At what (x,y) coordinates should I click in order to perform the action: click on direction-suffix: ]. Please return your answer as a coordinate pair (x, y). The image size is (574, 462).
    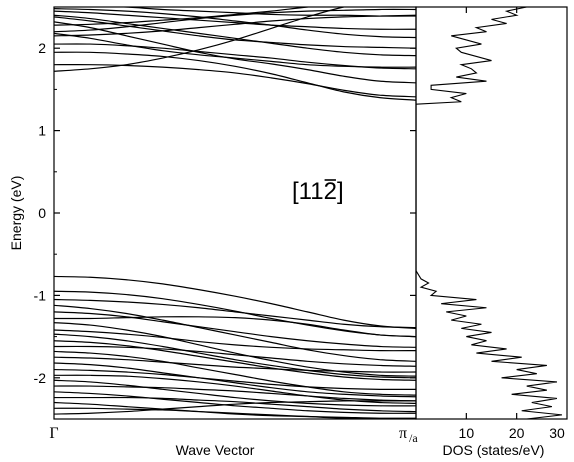
    Looking at the image, I should click on (340, 191).